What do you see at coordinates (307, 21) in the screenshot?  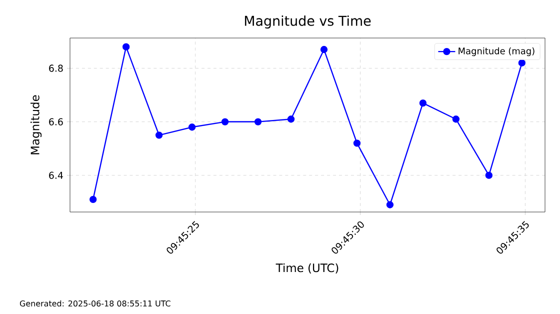 I see `chart-title: Magnitude vs Time` at bounding box center [307, 21].